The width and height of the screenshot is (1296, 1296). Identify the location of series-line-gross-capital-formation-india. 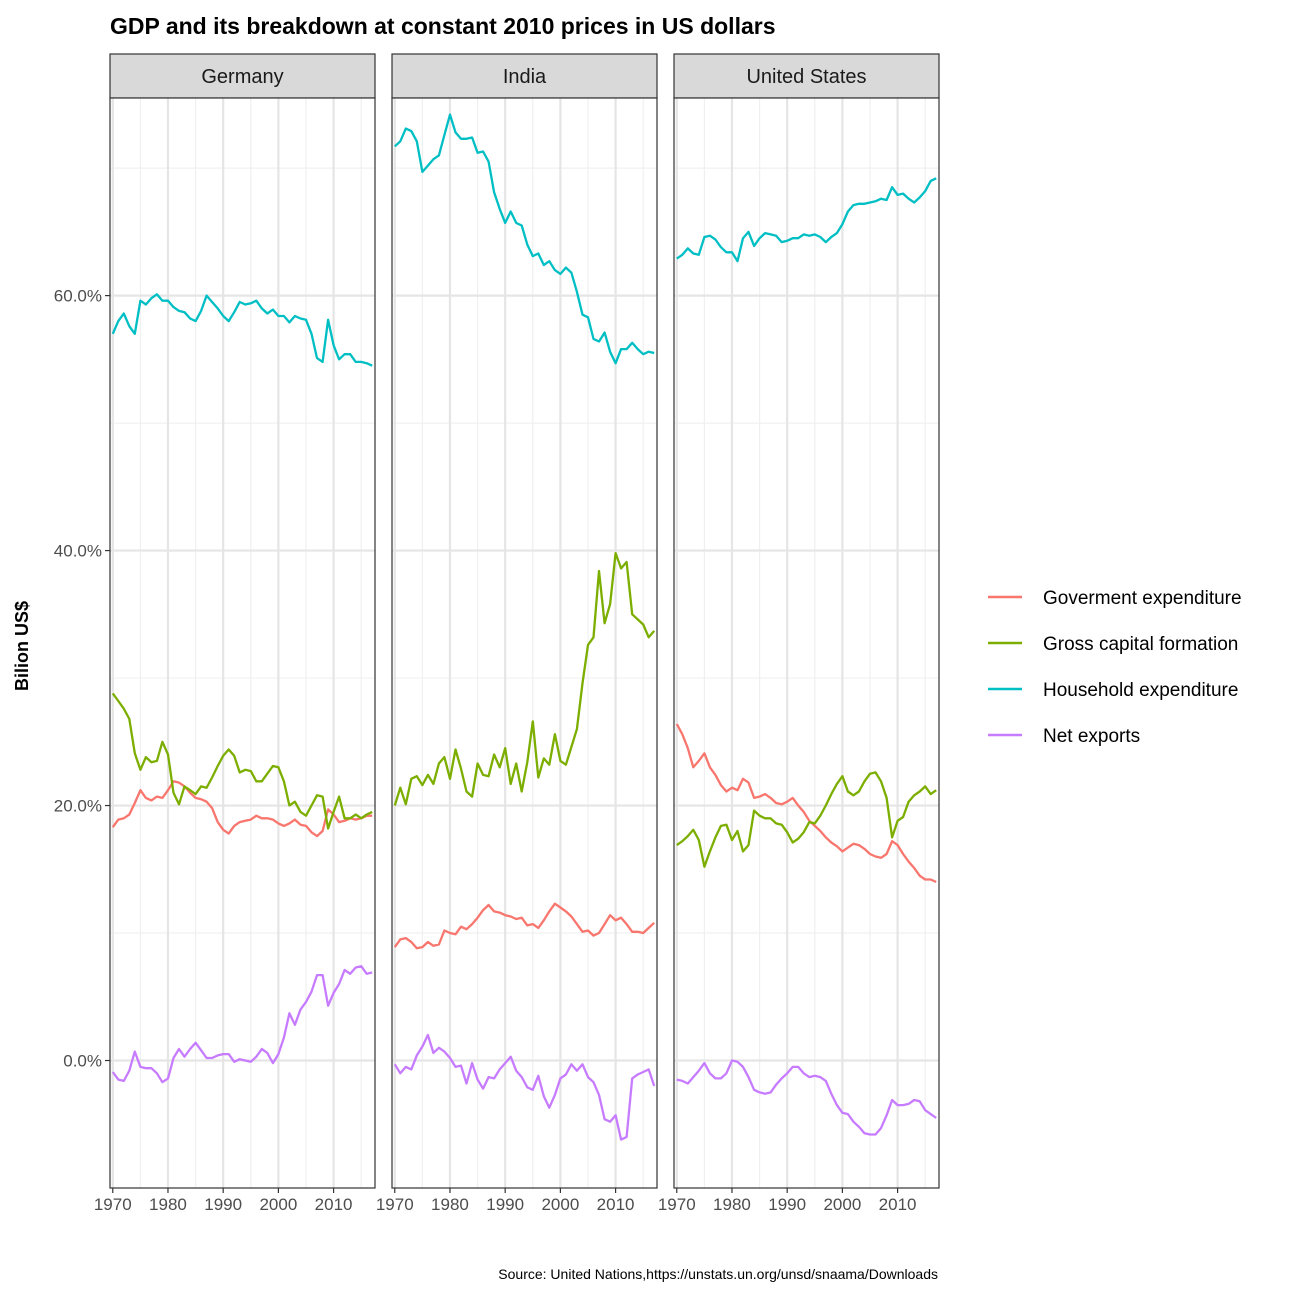
(524, 678).